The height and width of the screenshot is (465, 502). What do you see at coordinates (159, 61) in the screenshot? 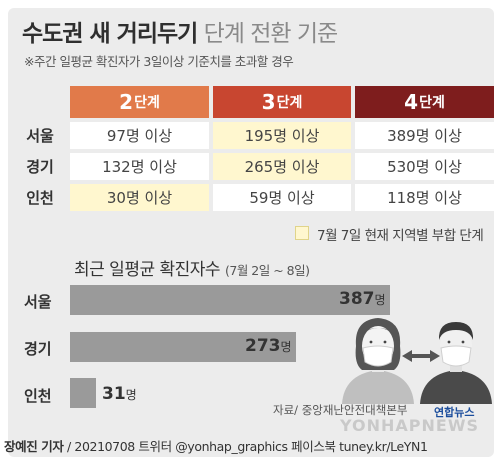
I see `criteria-note: ※주간 일평균 확진자가 3일이상 기준치를 초과할 경우` at bounding box center [159, 61].